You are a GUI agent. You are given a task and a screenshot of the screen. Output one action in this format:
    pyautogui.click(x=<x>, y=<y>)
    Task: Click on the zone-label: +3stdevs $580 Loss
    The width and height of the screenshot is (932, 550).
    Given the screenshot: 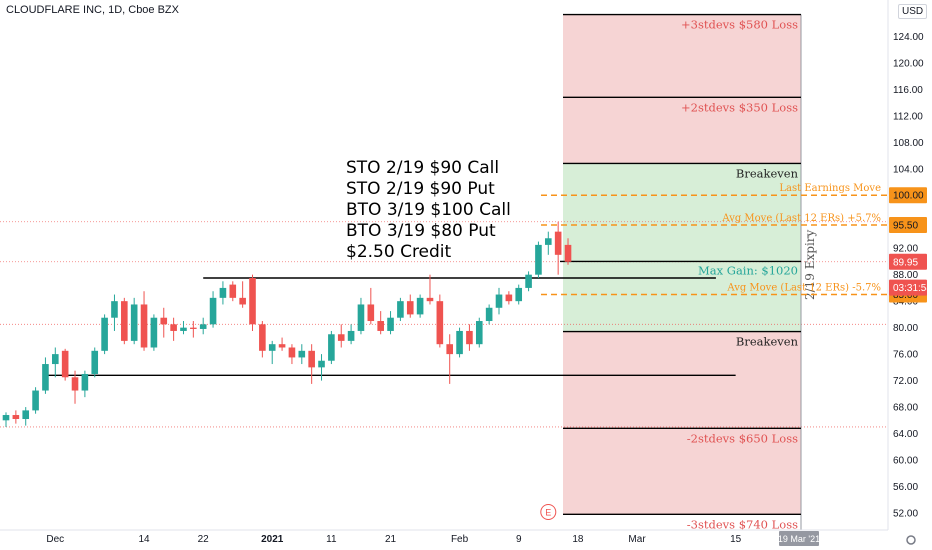 What is the action you would take?
    pyautogui.click(x=739, y=25)
    